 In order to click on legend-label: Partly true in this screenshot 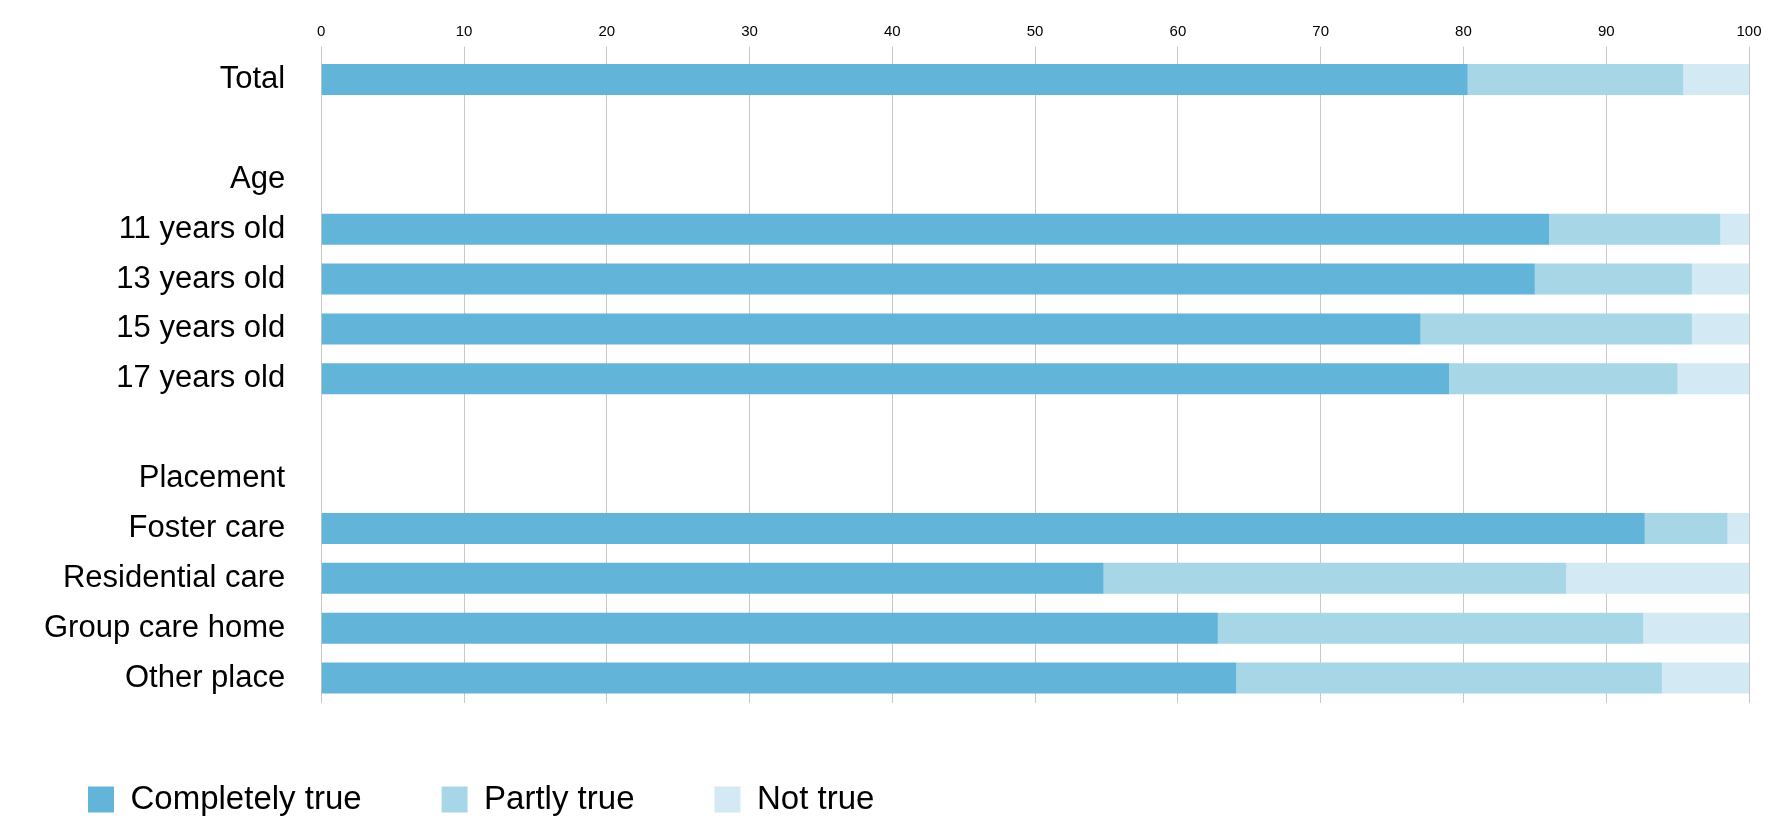, I will do `click(559, 797)`.